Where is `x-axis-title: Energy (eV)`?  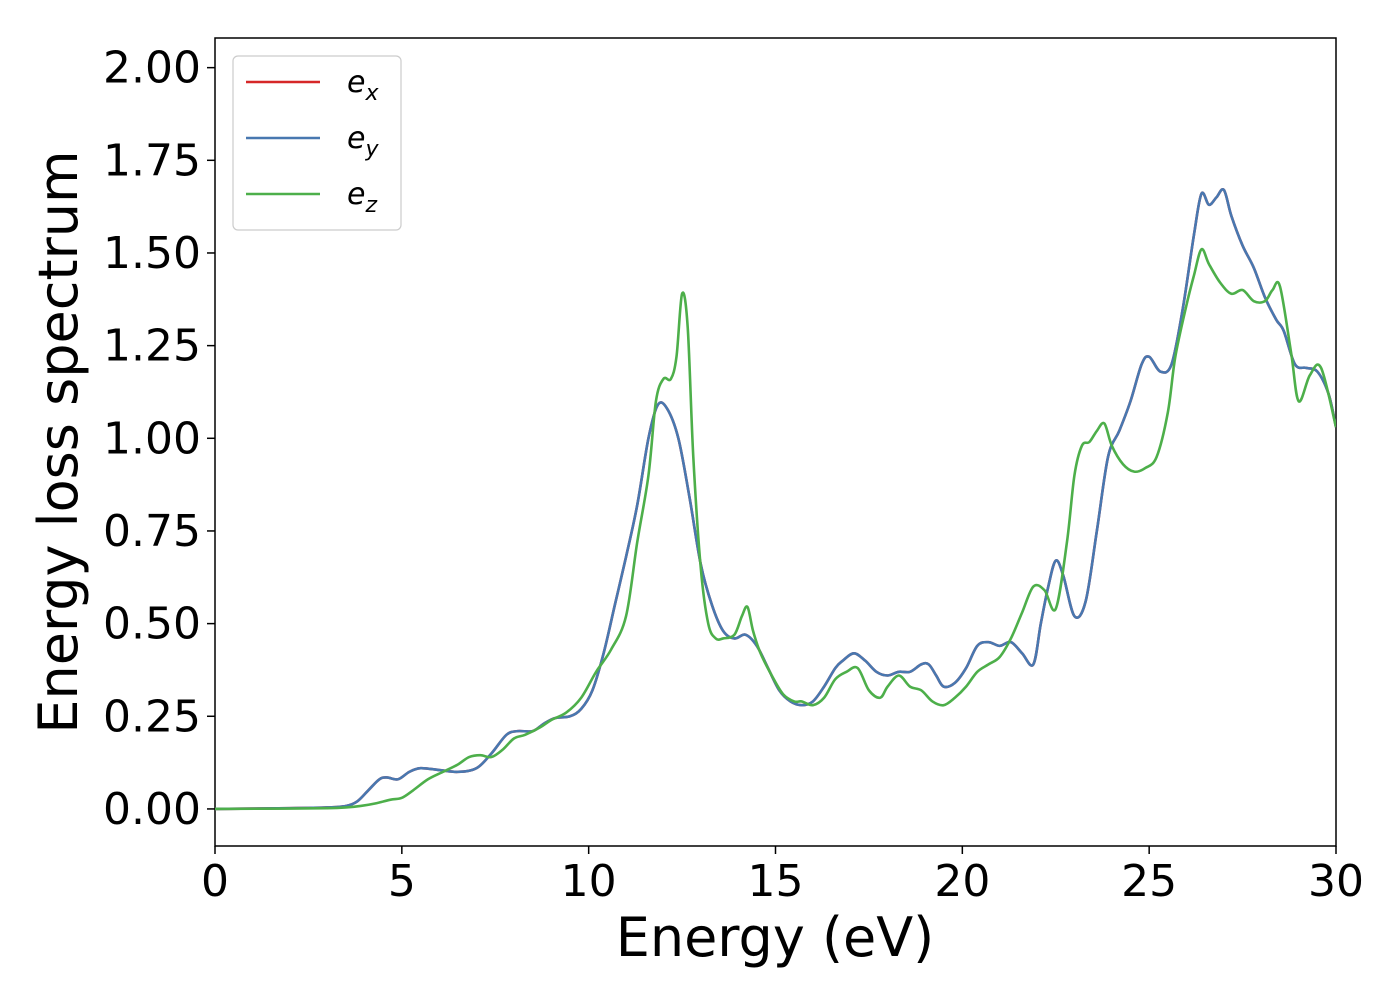
x-axis-title: Energy (eV) is located at coordinates (775, 937).